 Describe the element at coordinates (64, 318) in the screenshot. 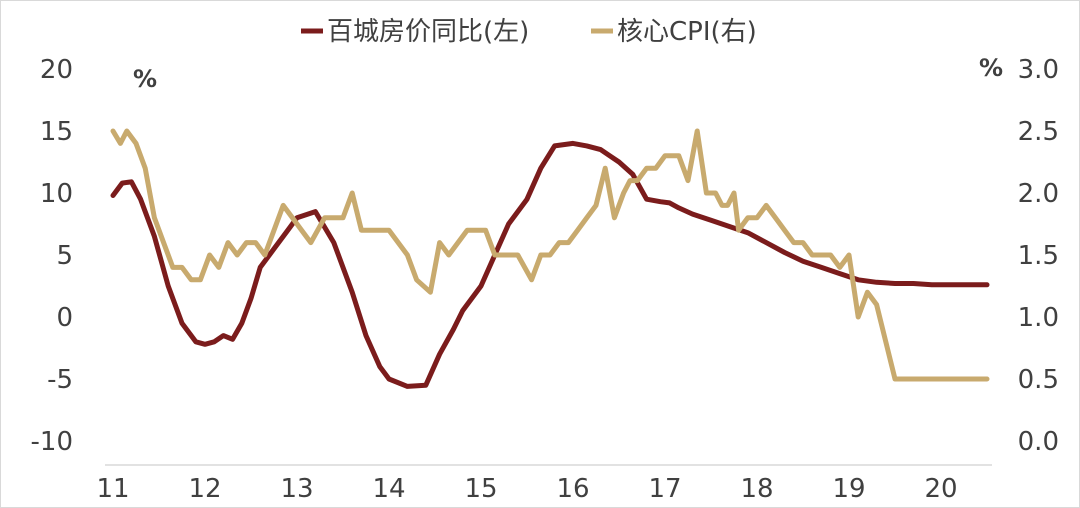

I see `left-tick-label: 0` at that location.